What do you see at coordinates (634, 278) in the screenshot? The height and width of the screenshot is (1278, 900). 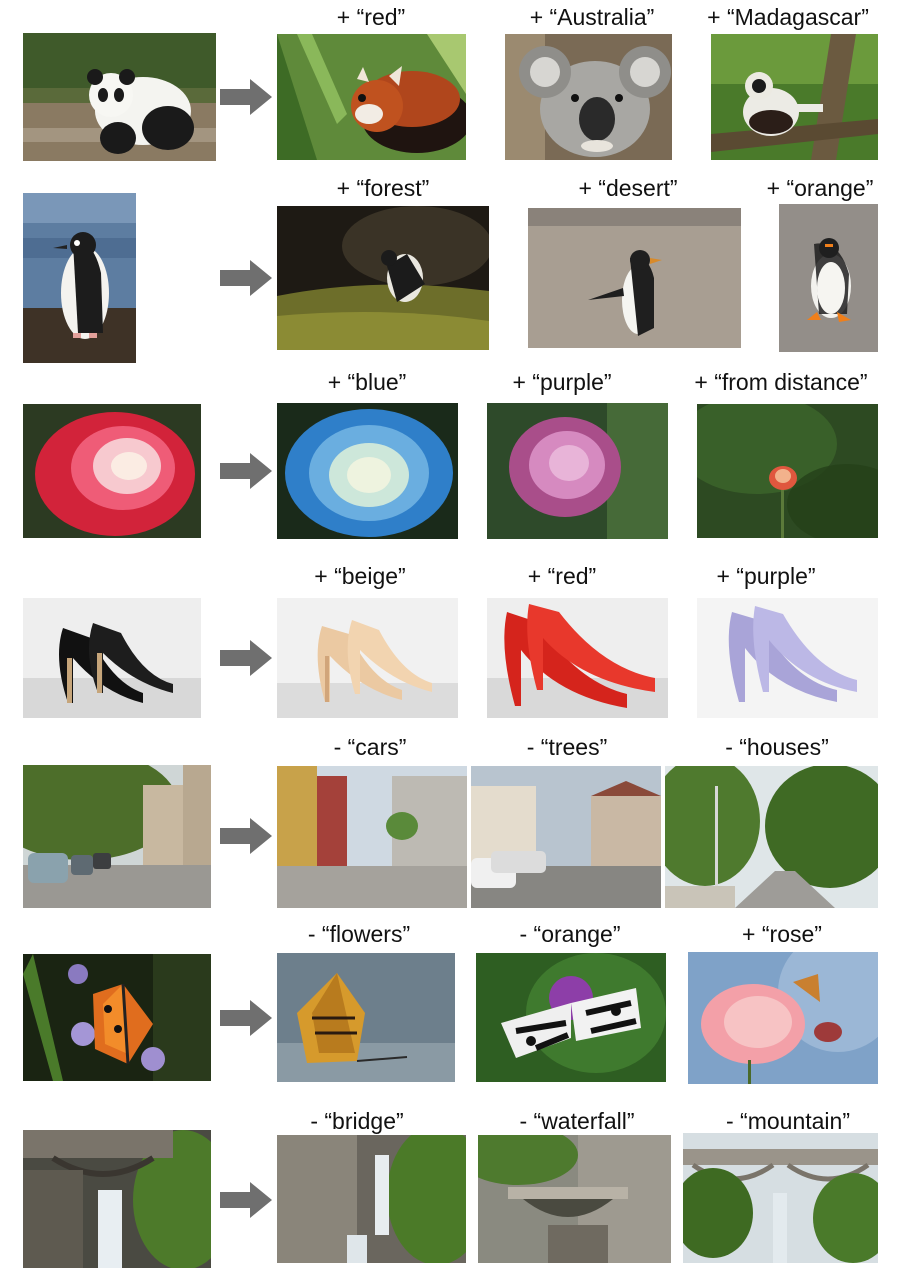 I see `edited-image-penguin-desert` at bounding box center [634, 278].